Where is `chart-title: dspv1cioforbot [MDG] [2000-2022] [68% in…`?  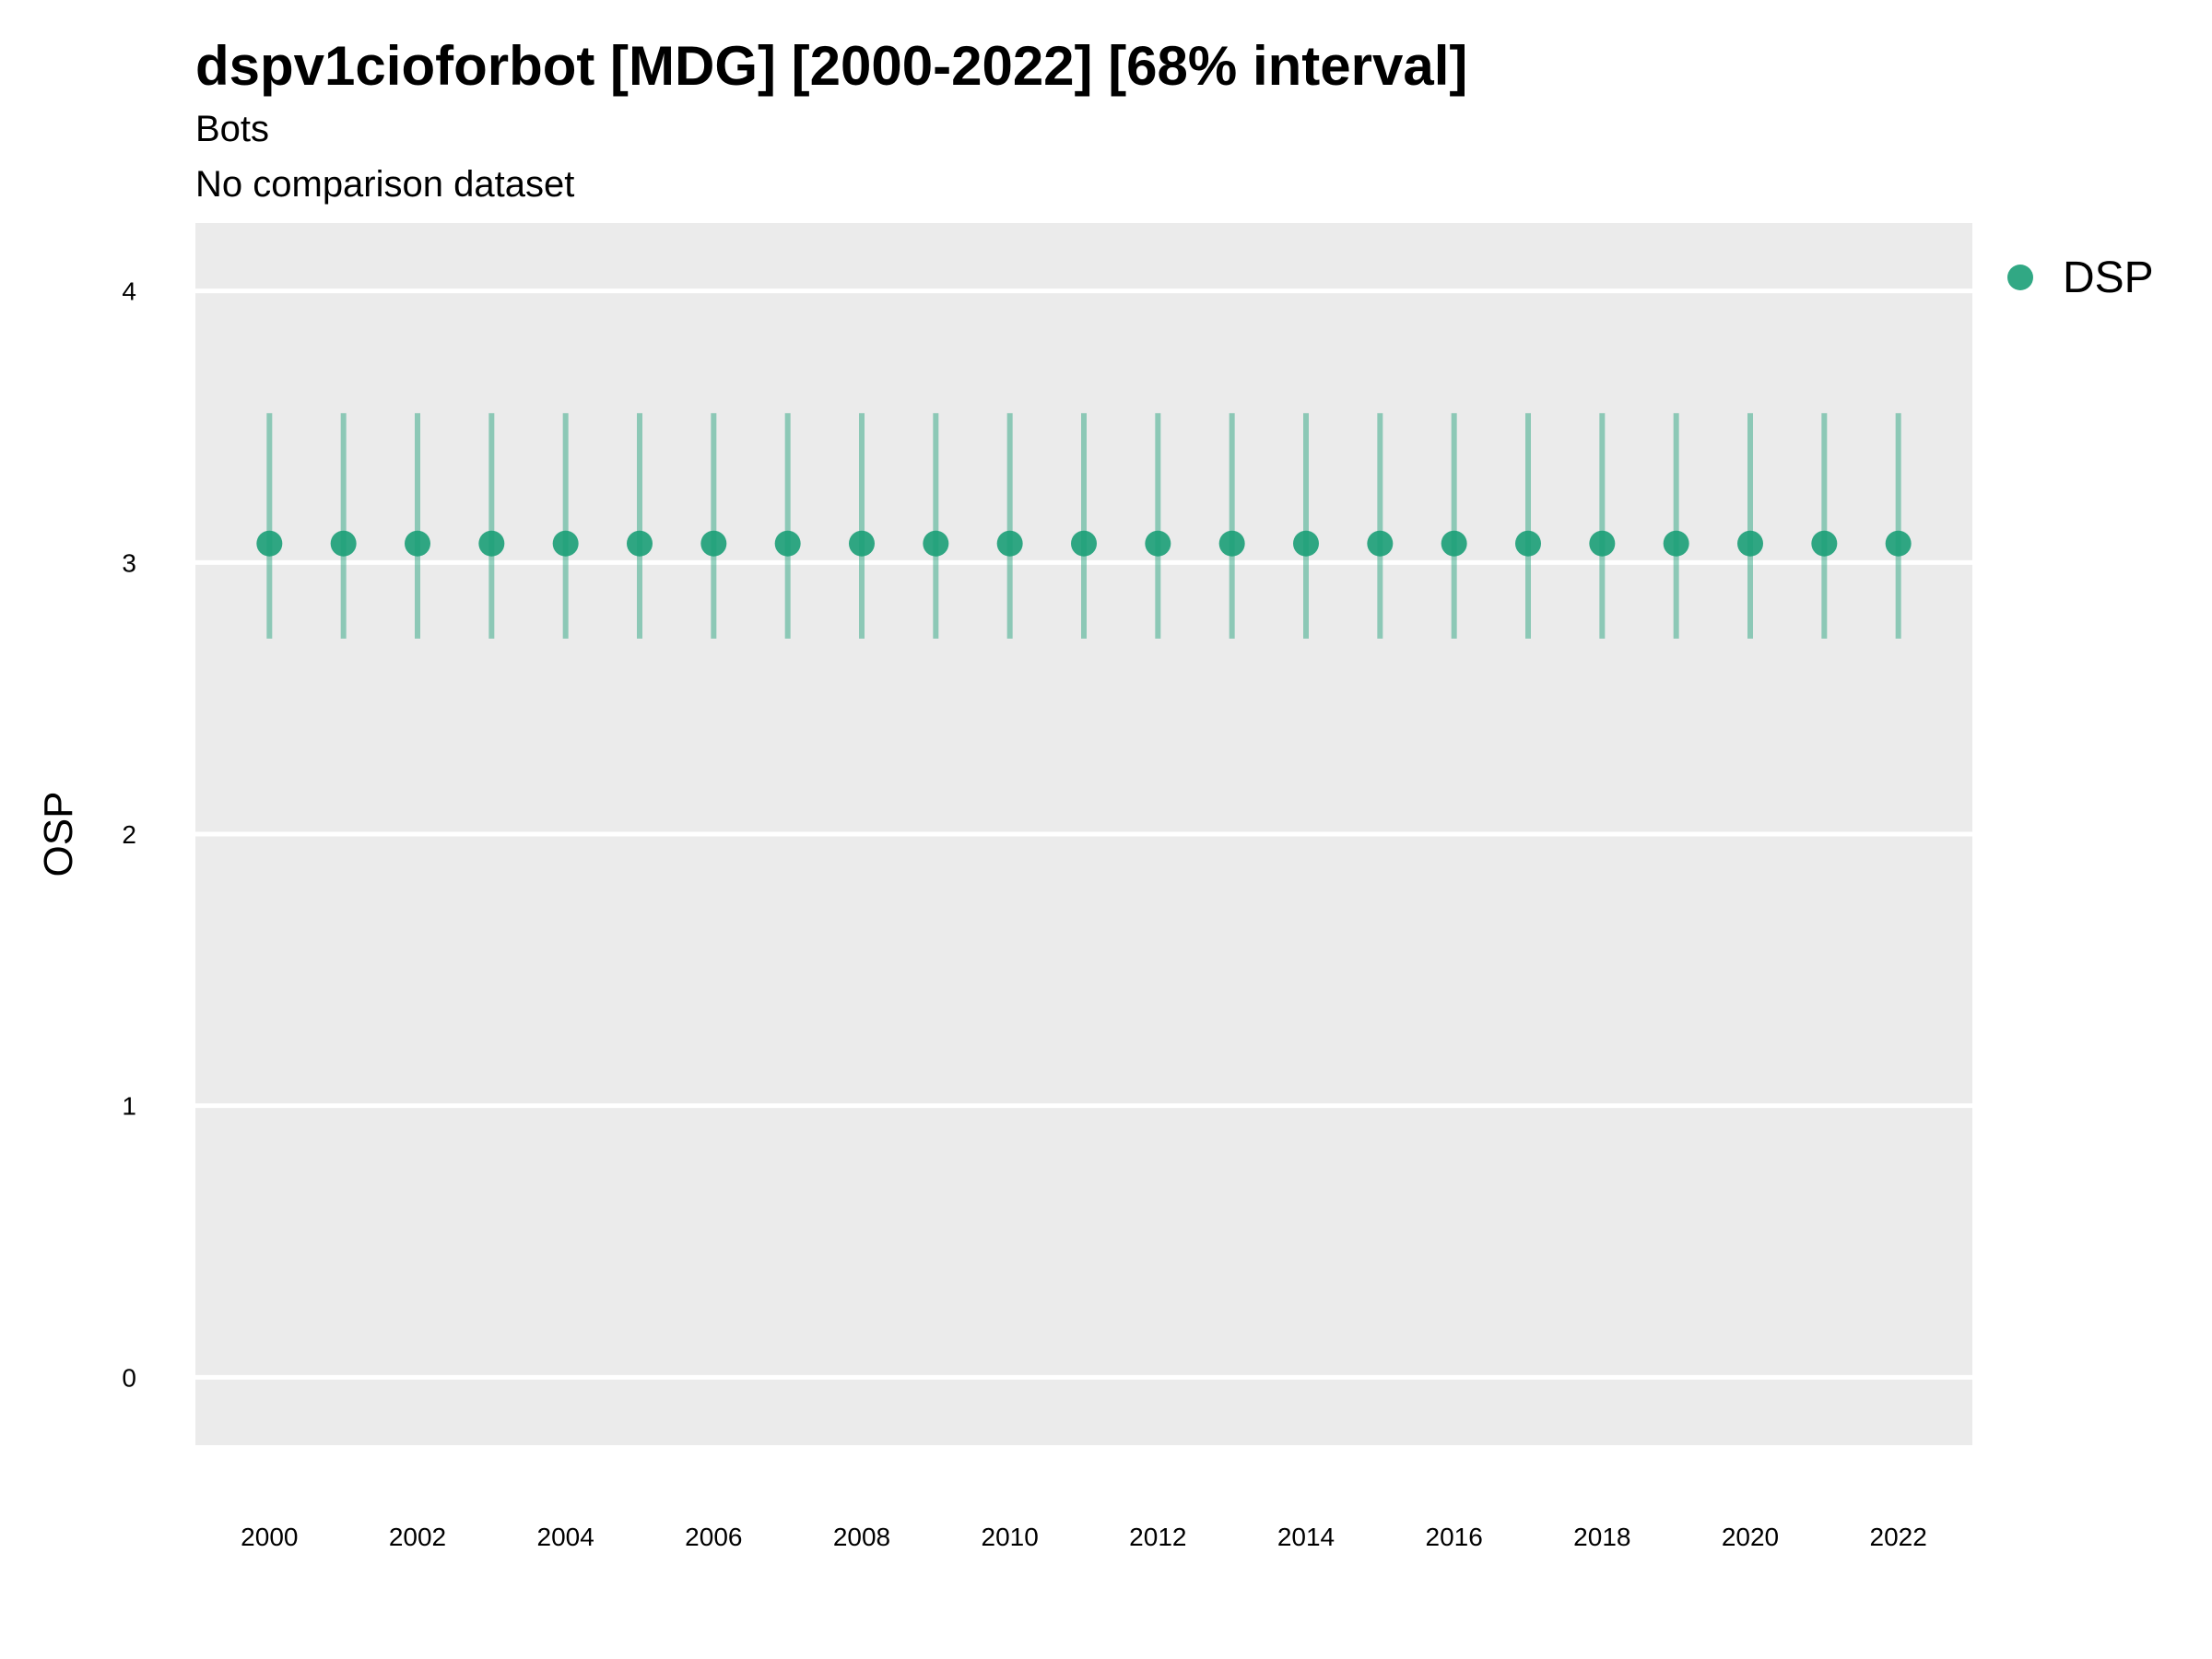
chart-title: dspv1cioforbot [MDG] [2000-2022] [68% in… is located at coordinates (831, 66).